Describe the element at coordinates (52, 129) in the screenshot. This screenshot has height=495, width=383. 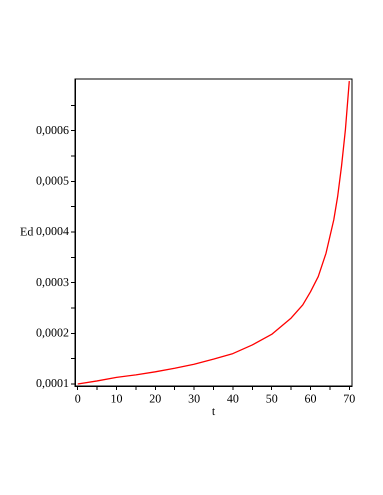
I see `y-tick-label: 0,0006` at that location.